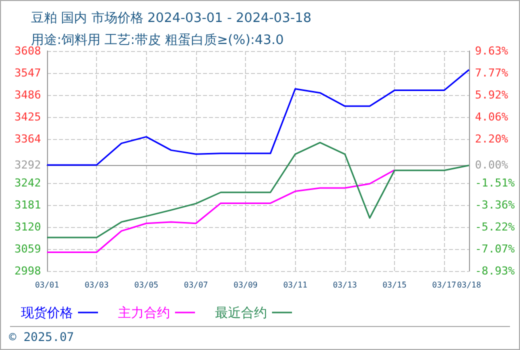 The height and width of the screenshot is (350, 520). I want to click on y2-tick-label: 4.06%, so click(491, 117).